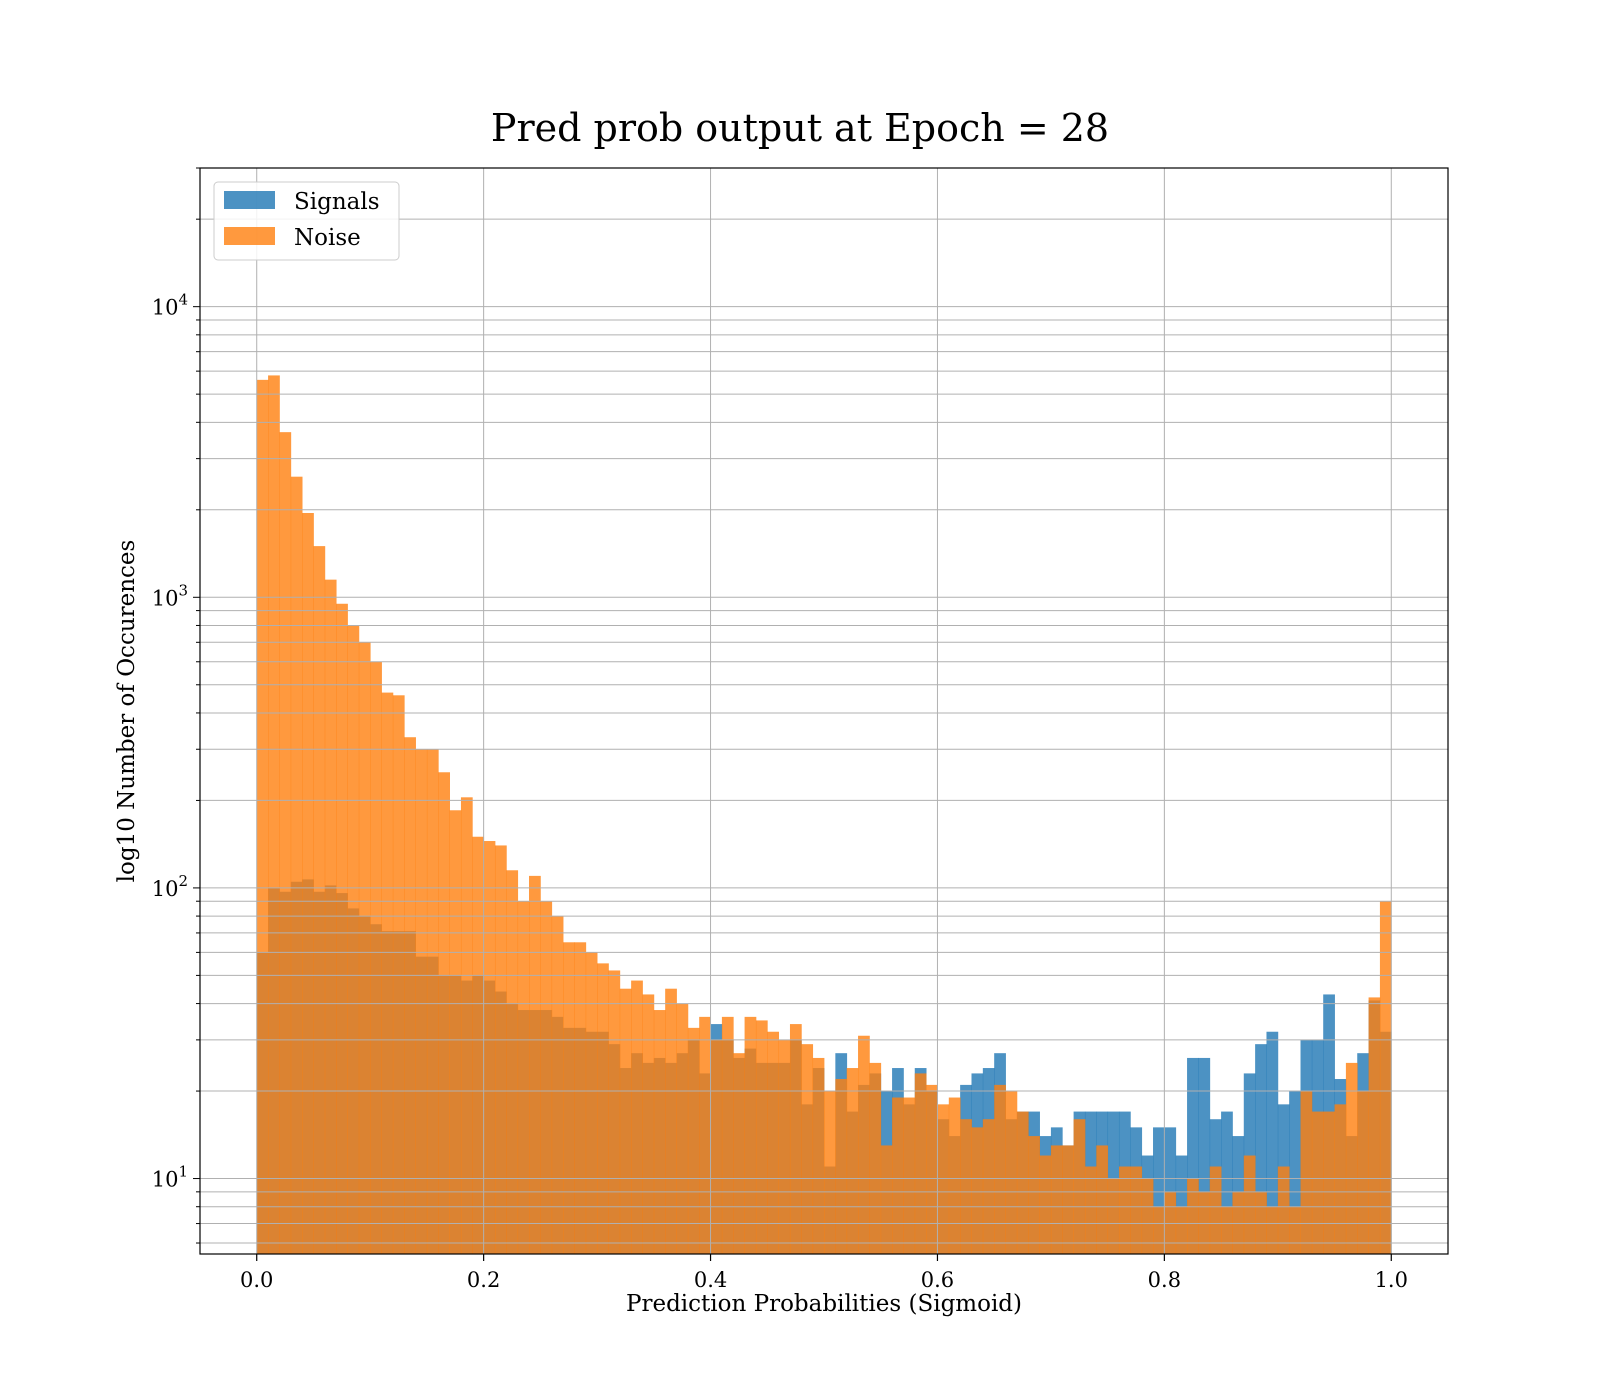  What do you see at coordinates (170, 595) in the screenshot?
I see `y-tick-label: 10³` at bounding box center [170, 595].